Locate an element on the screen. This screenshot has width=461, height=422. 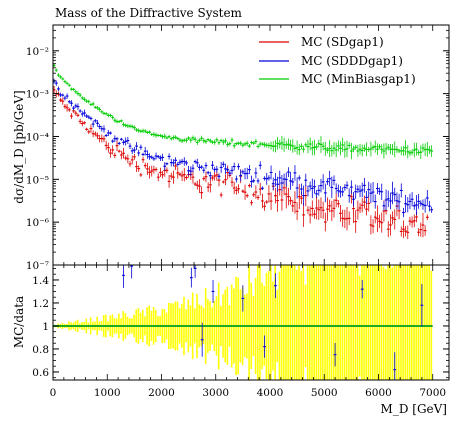
y-tick-label: 10⁻⁵ is located at coordinates (37, 180).